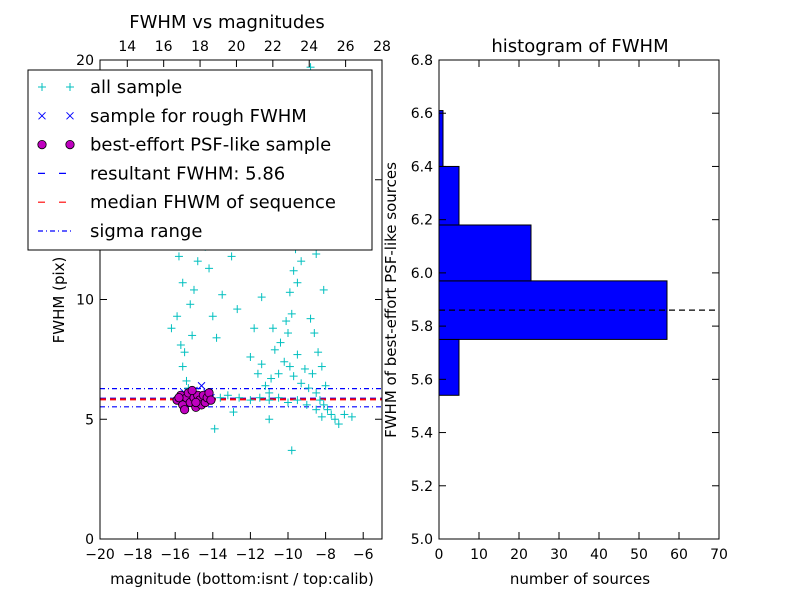 This screenshot has height=600, width=800. Describe the element at coordinates (198, 116) in the screenshot. I see `legend-label-1: sample for rough FWHM` at that location.